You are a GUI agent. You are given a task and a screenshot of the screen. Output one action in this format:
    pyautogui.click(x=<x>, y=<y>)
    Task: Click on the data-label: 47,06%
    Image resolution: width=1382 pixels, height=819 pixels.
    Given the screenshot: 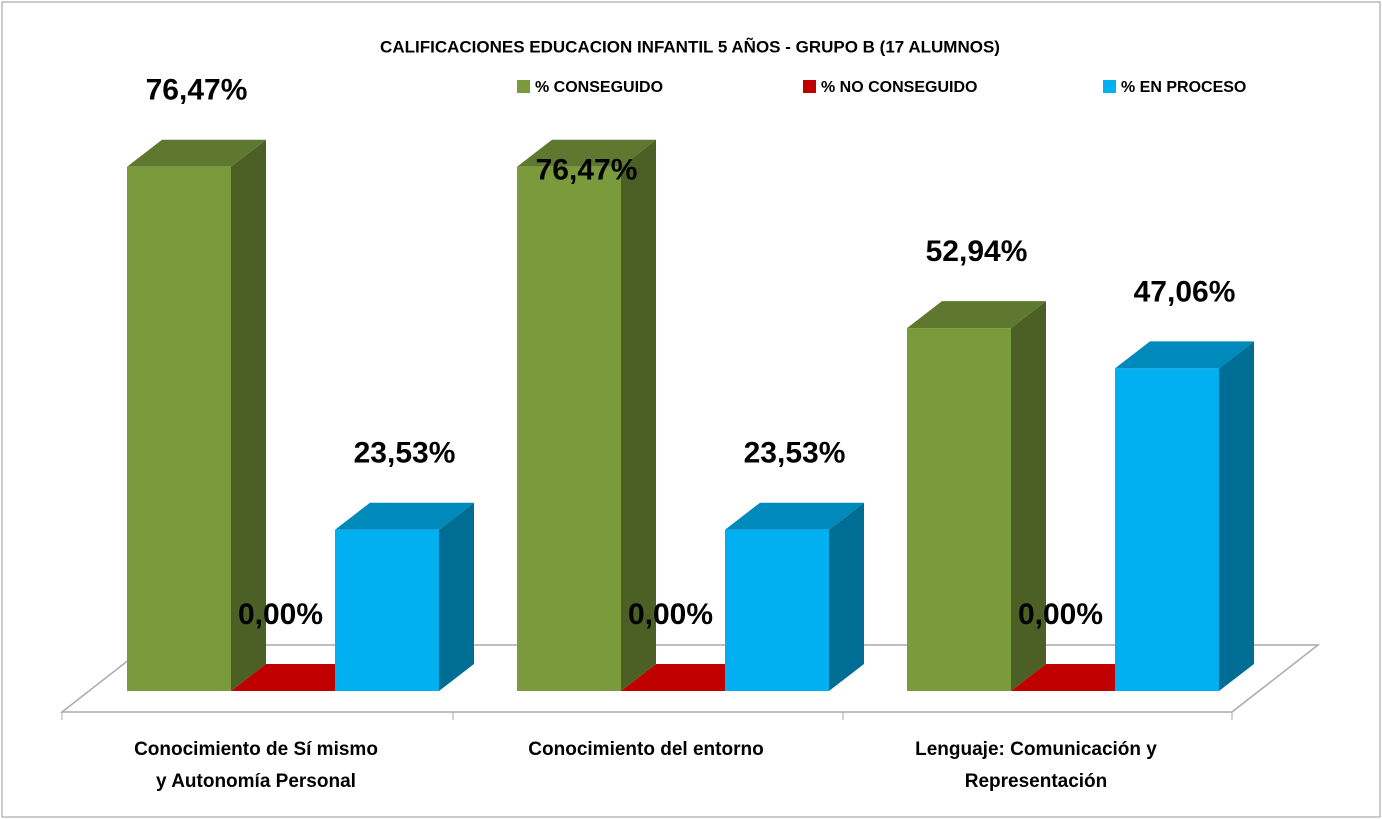 What is the action you would take?
    pyautogui.click(x=1185, y=291)
    